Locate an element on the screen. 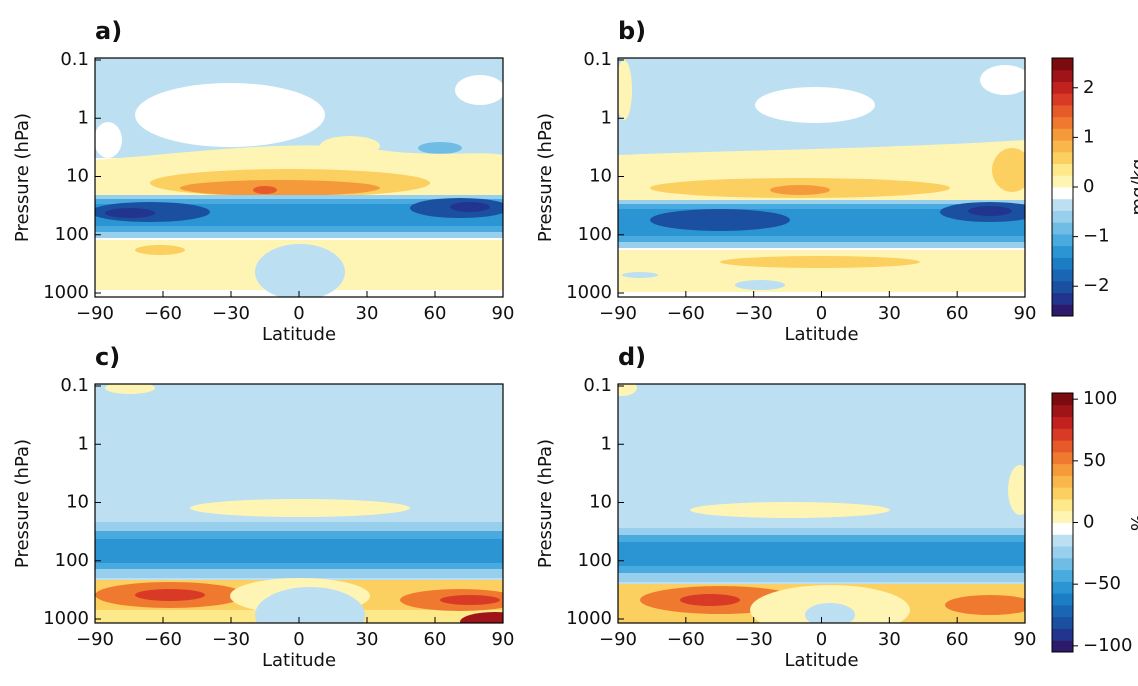 This screenshot has height=686, width=1138. panel-label: b) is located at coordinates (632, 31).